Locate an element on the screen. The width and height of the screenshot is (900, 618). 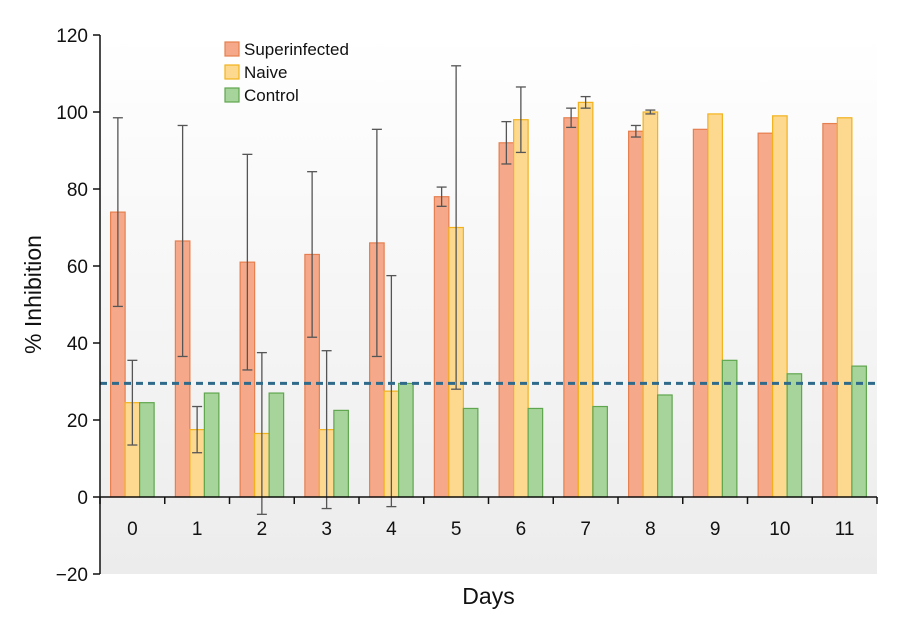
y-tick-label: 60 is located at coordinates (77, 267).